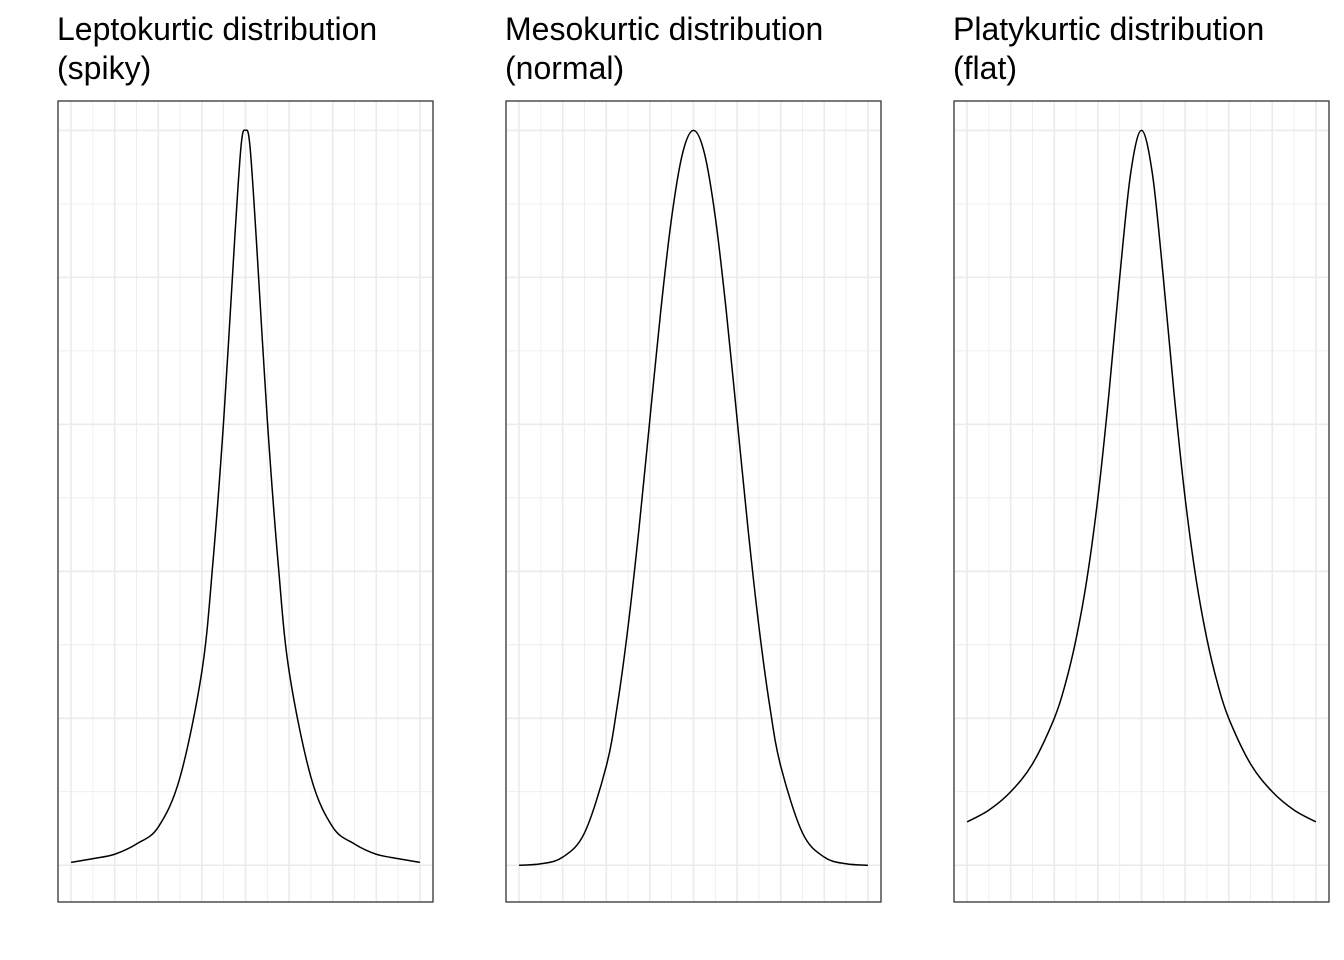 This screenshot has height=960, width=1344. I want to click on panel-title-line1: Leptokurtic distribution, so click(217, 29).